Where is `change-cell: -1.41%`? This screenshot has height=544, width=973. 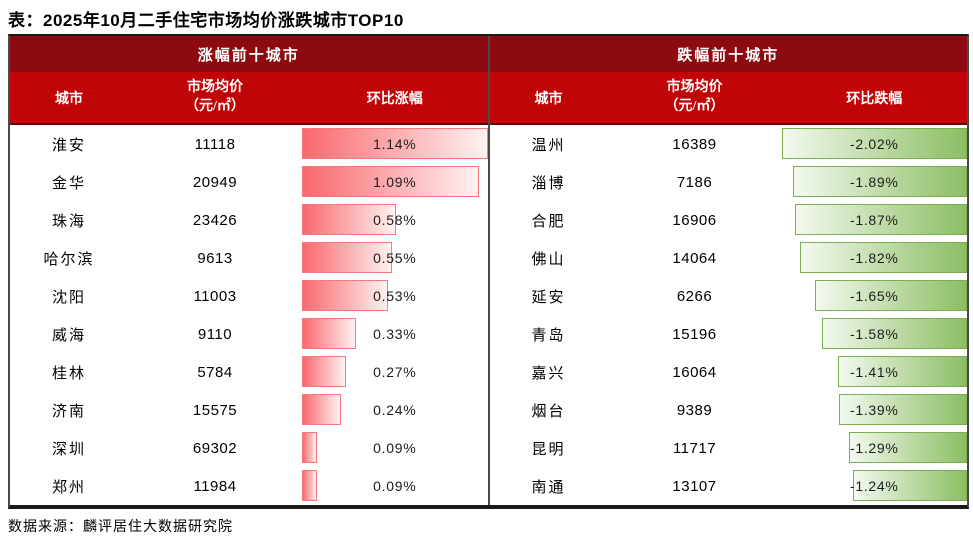 change-cell: -1.41% is located at coordinates (874, 372).